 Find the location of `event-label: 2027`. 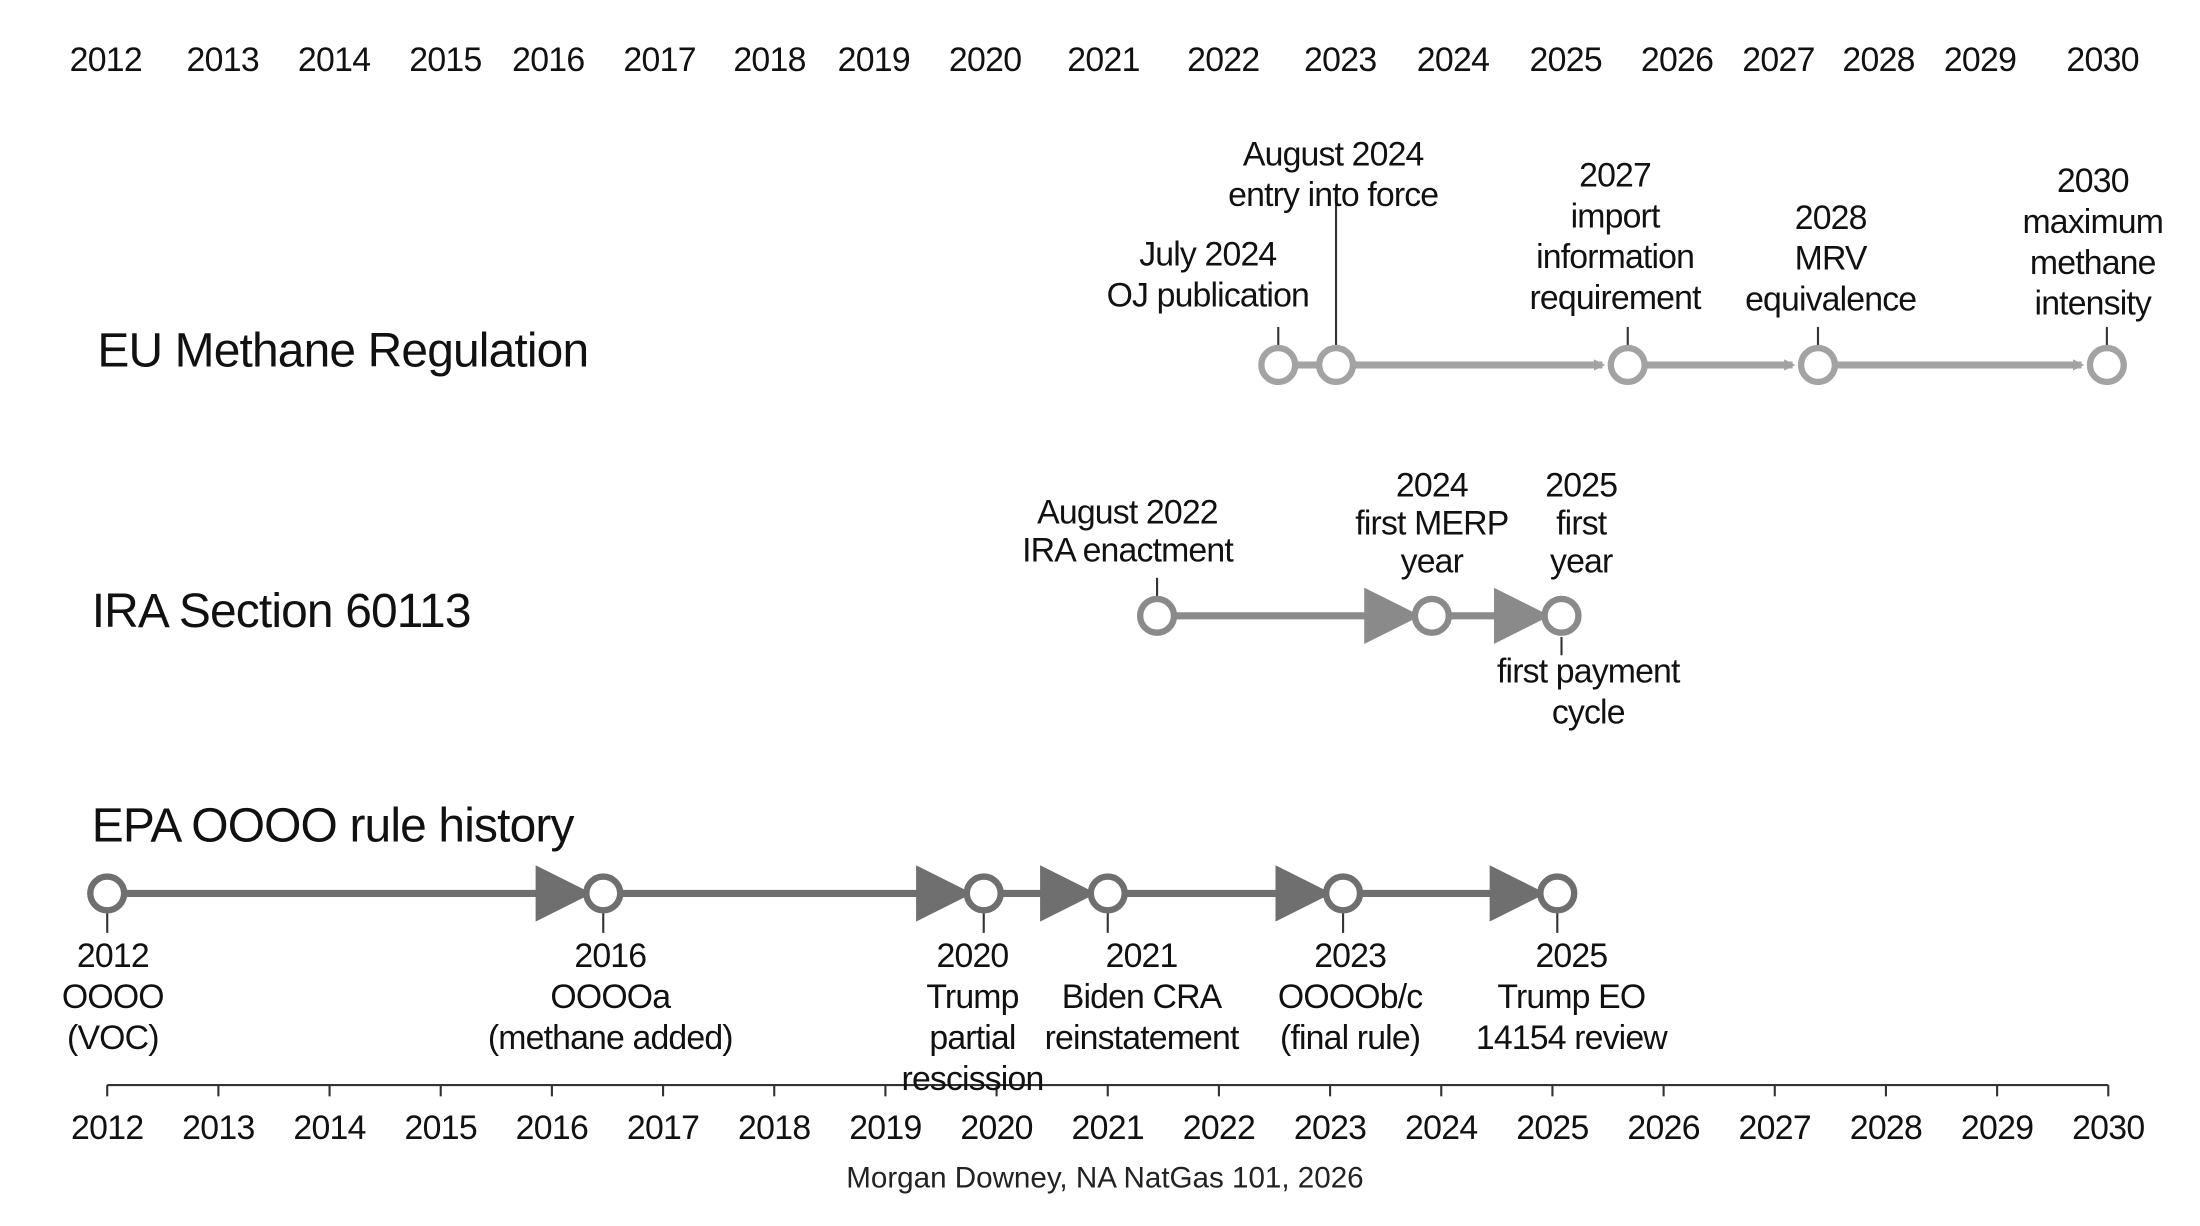

event-label: 2027 is located at coordinates (1615, 175).